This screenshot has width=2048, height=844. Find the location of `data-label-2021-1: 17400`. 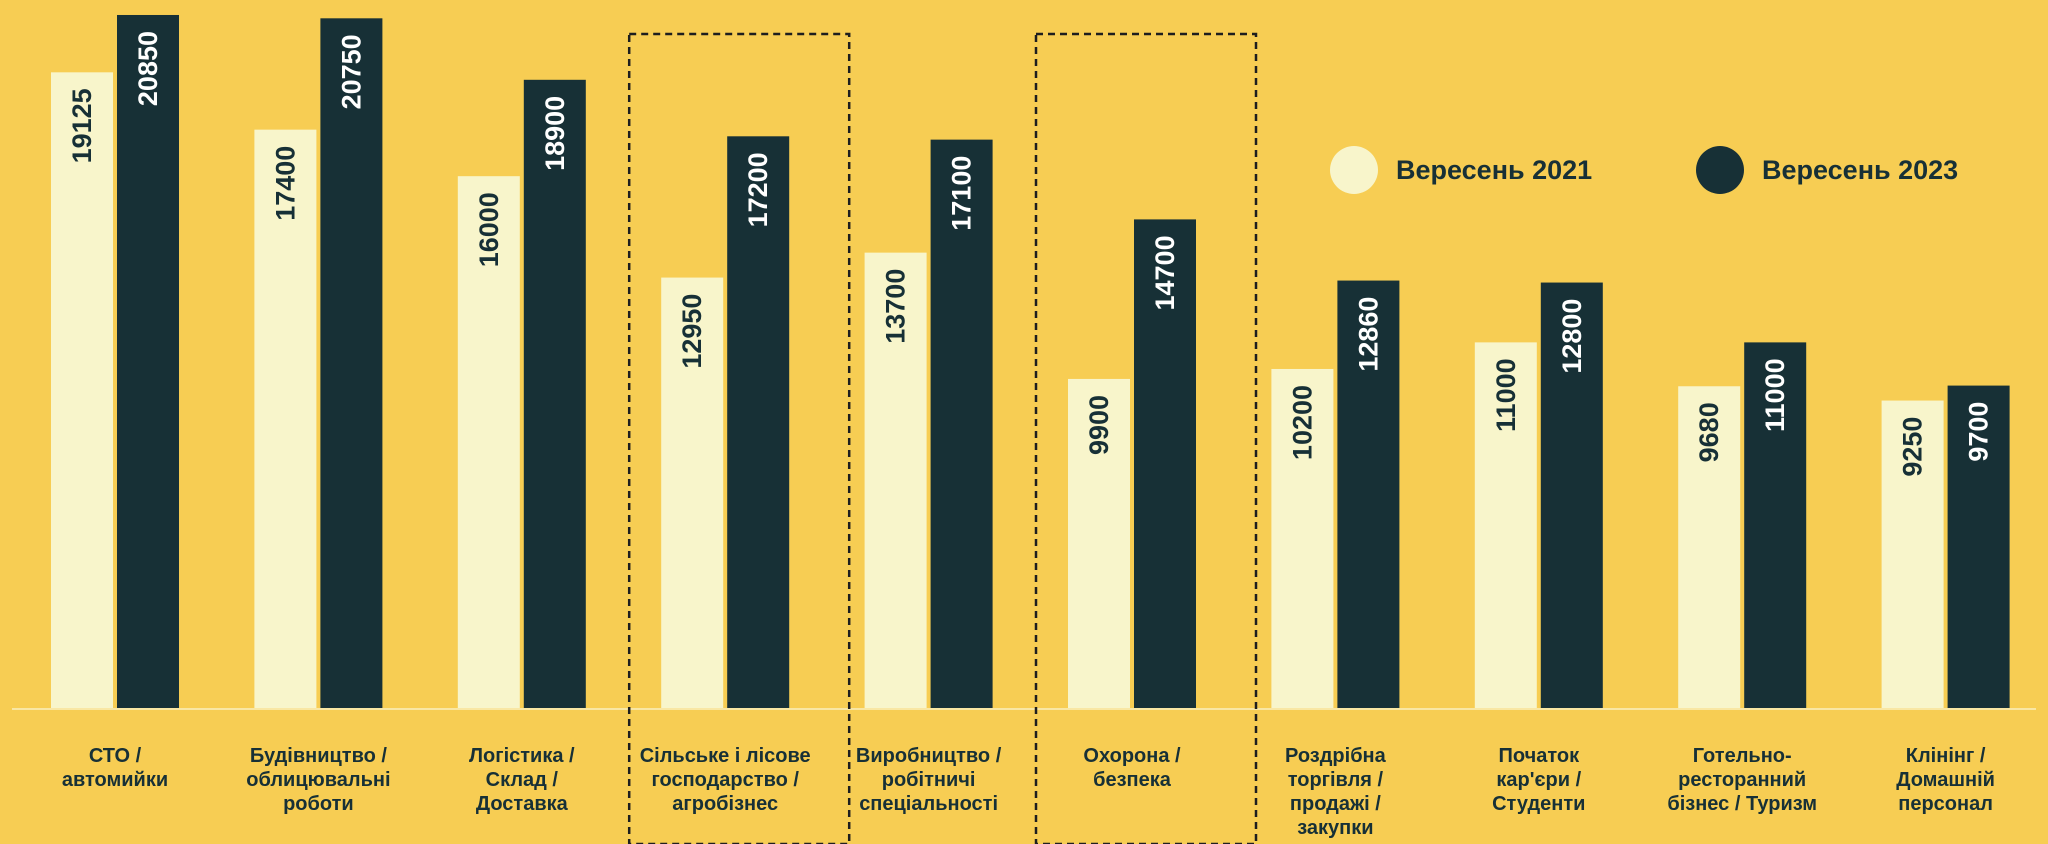

data-label-2021-1: 17400 is located at coordinates (285, 183).